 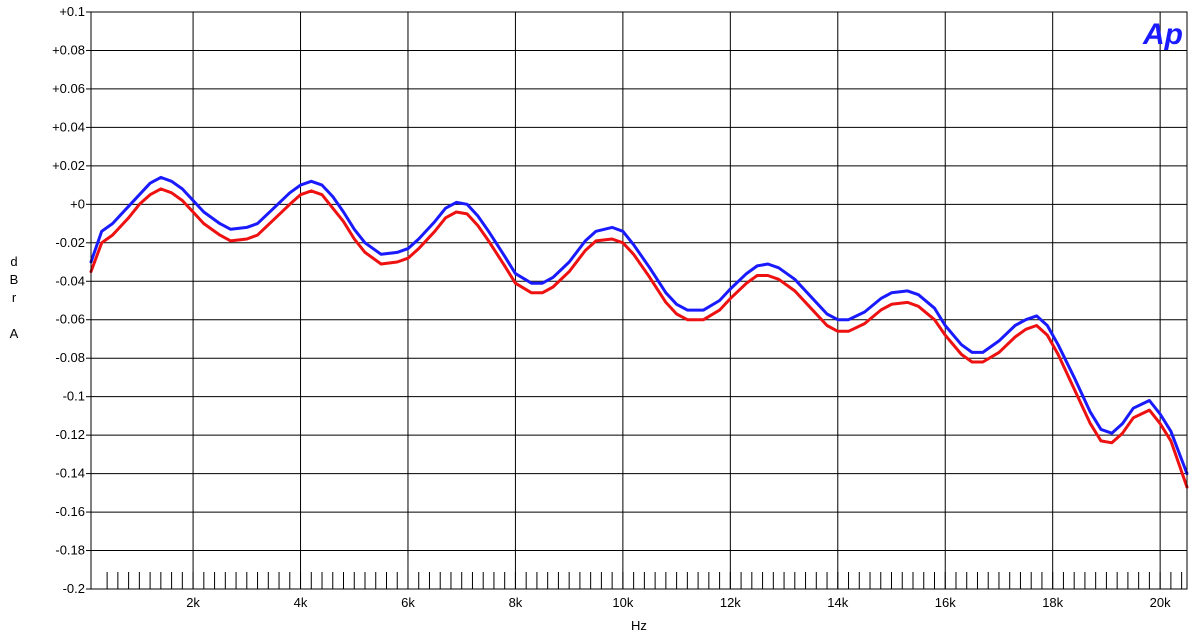 What do you see at coordinates (730, 602) in the screenshot?
I see `x-tick-label: 12k` at bounding box center [730, 602].